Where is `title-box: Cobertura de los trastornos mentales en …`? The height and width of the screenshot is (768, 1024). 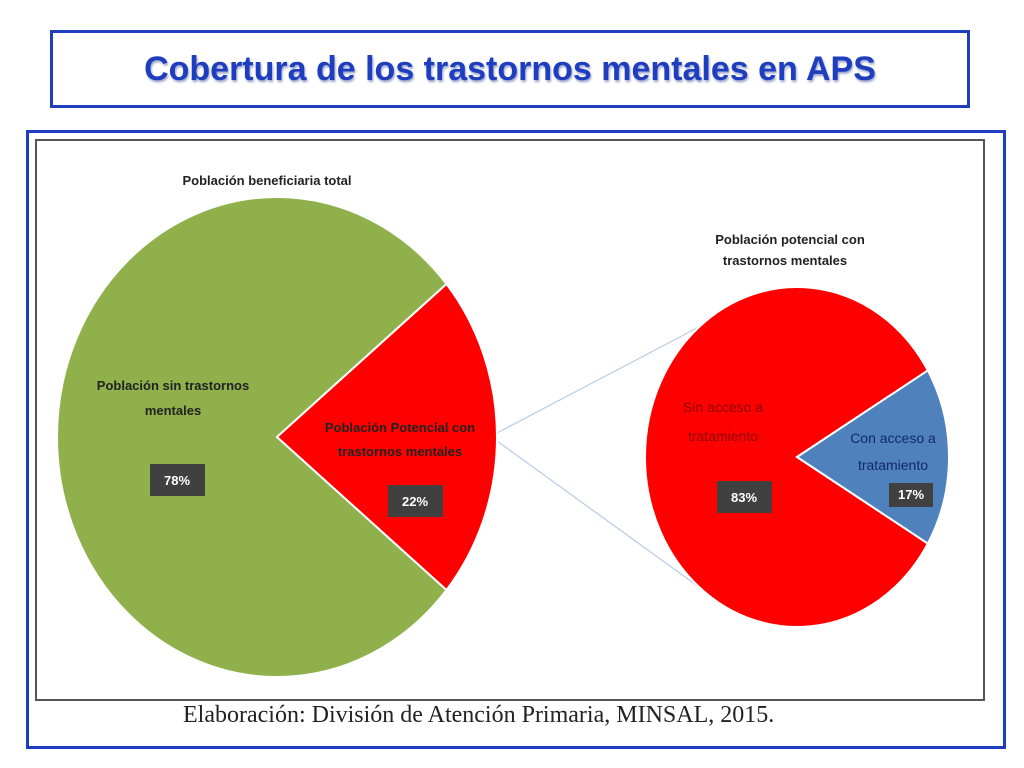 title-box: Cobertura de los trastornos mentales en … is located at coordinates (510, 69).